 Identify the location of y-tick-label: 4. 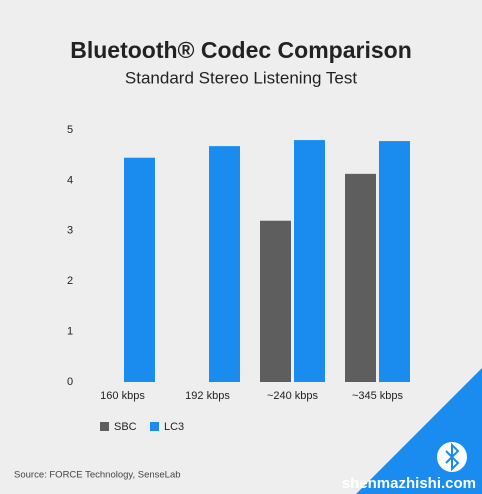
(70, 180).